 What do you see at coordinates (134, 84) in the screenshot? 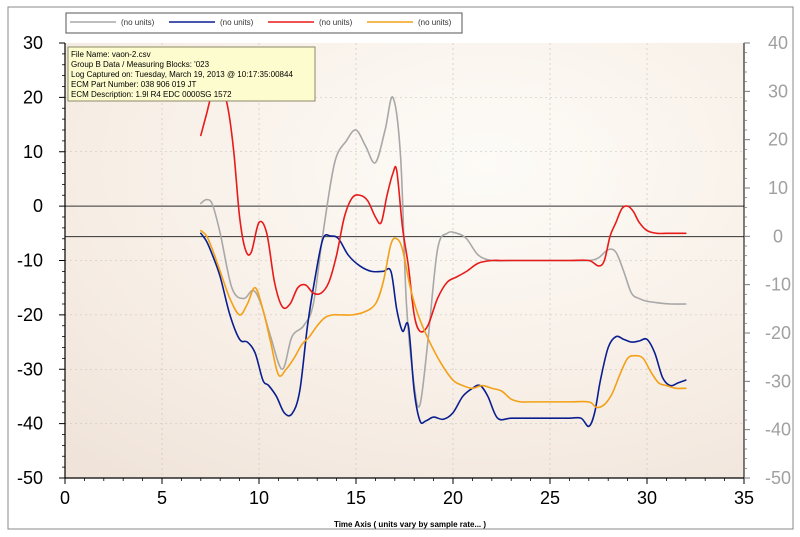
I see `info-line-4: ECM Part Number: 038 906 019 JT` at bounding box center [134, 84].